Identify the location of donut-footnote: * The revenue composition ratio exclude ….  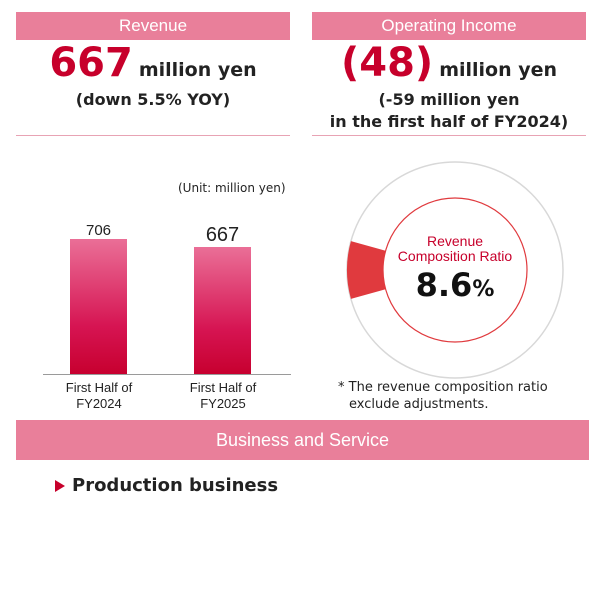
(463, 396).